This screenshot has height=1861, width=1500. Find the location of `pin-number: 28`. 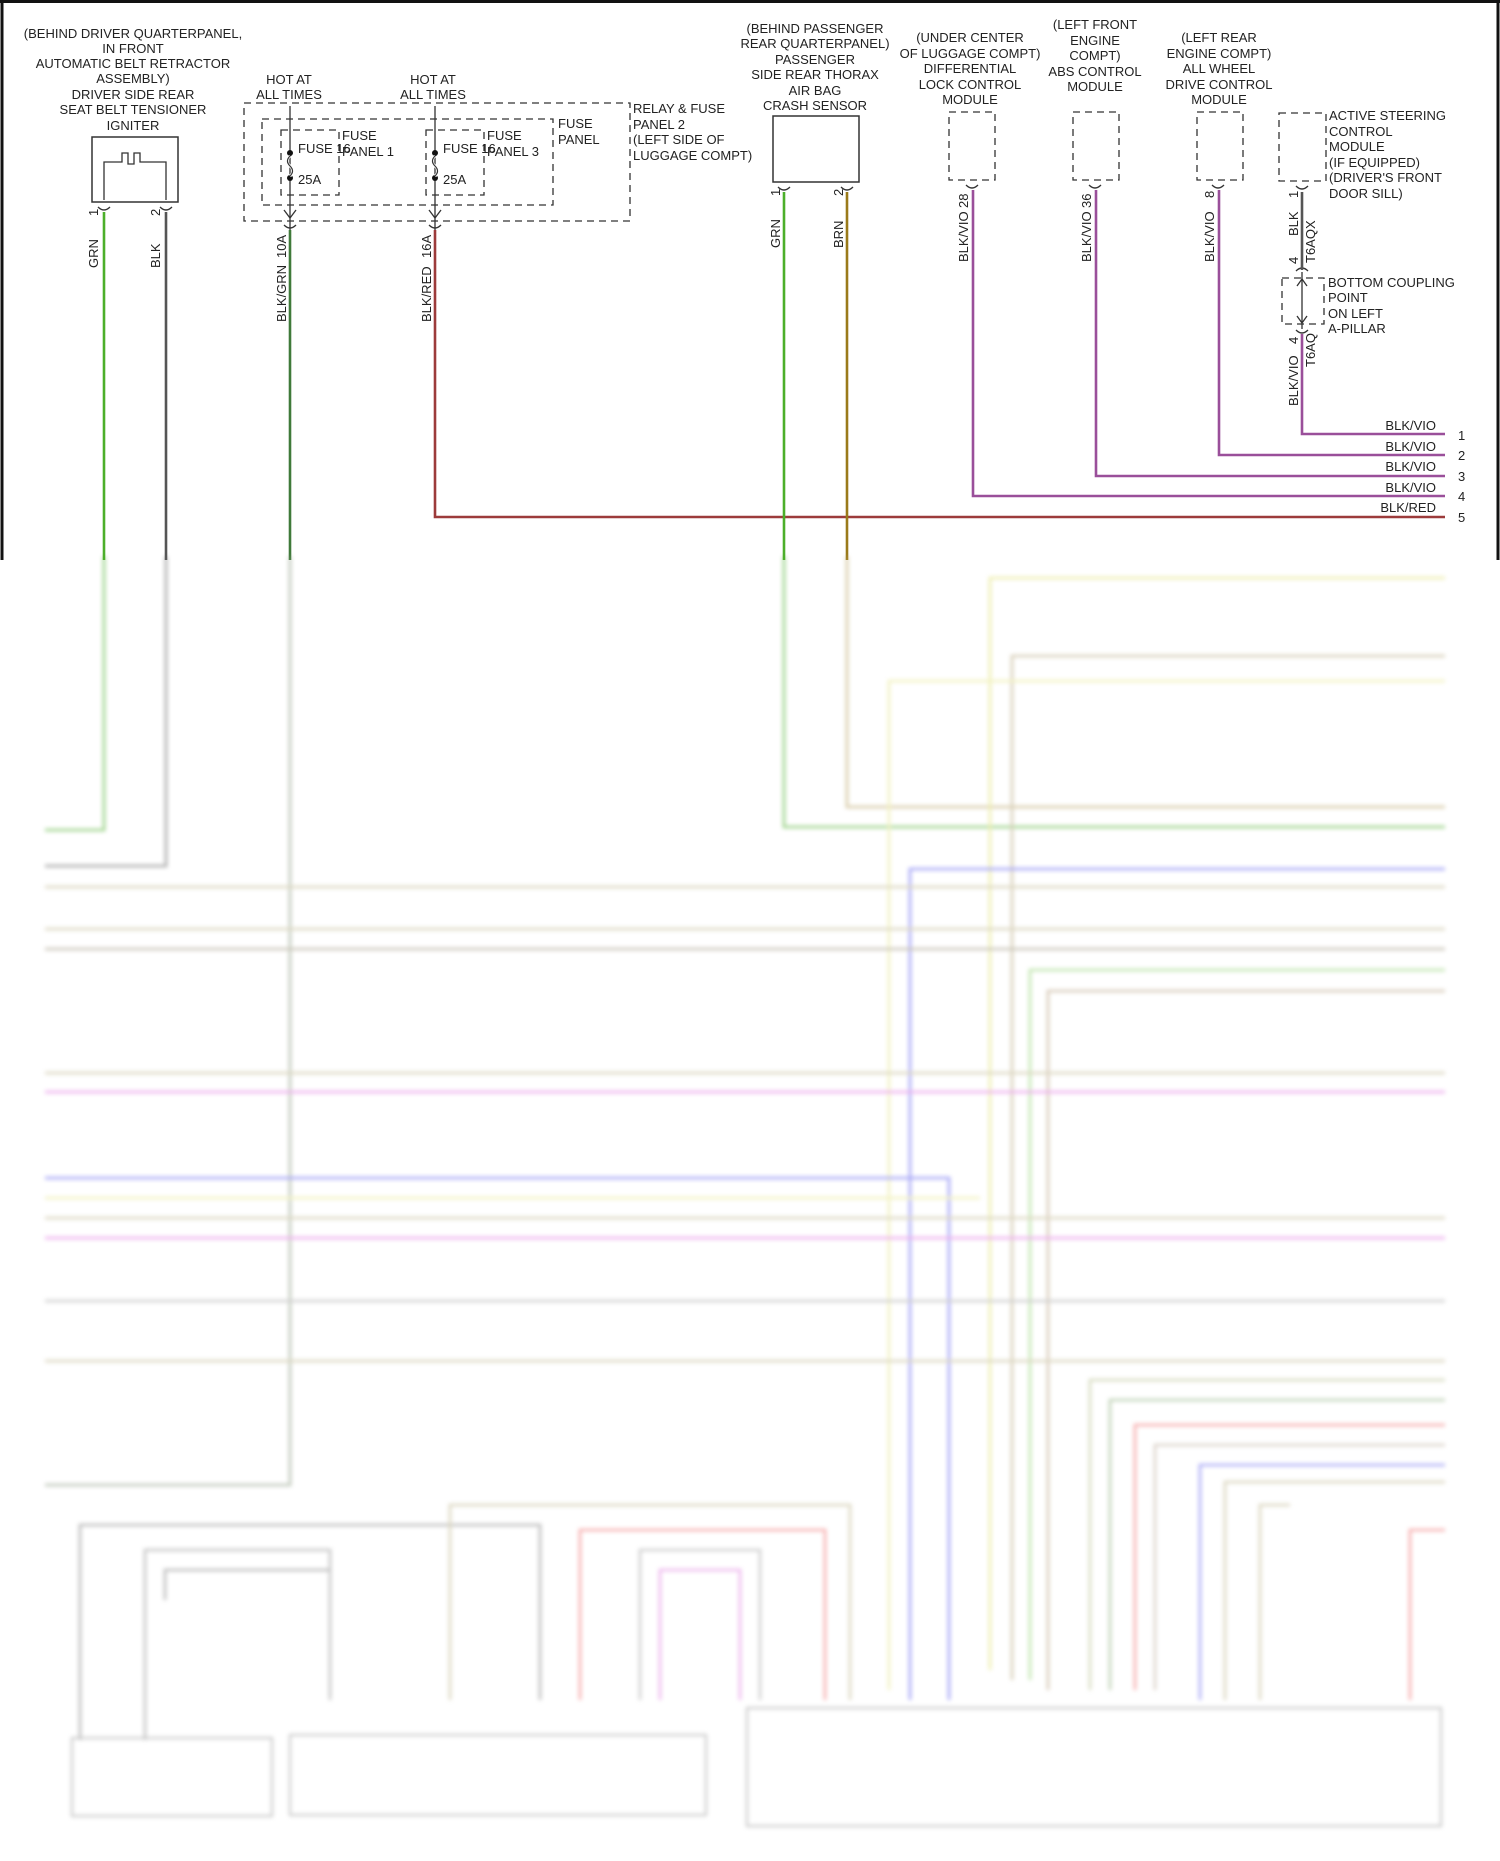

pin-number: 28 is located at coordinates (963, 201).